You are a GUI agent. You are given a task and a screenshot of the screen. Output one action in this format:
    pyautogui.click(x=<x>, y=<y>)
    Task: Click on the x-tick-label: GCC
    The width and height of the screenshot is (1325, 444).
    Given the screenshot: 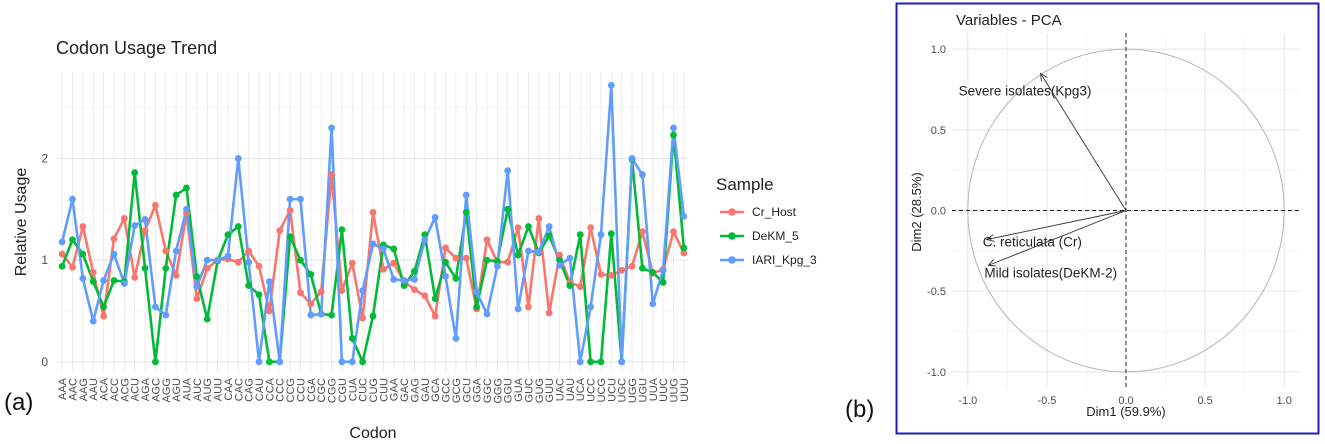 What is the action you would take?
    pyautogui.click(x=447, y=390)
    